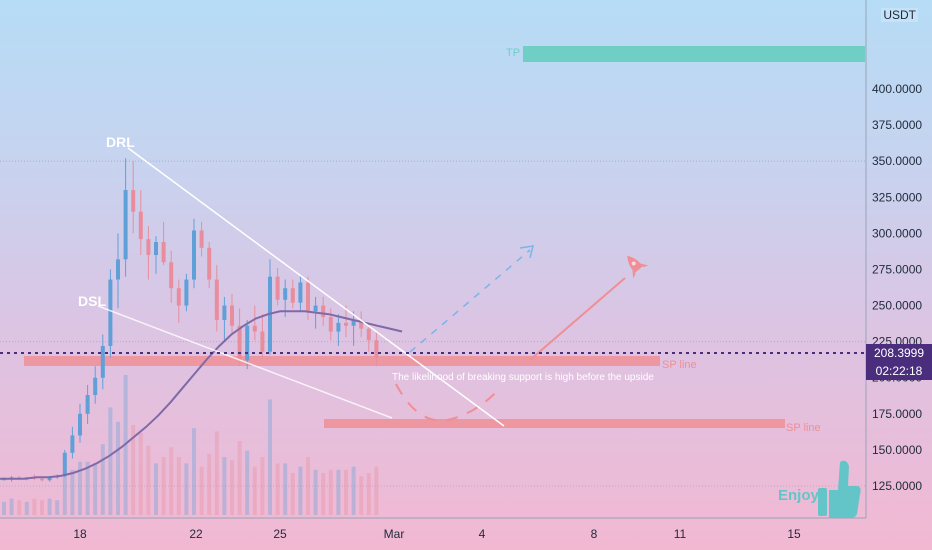 This screenshot has width=932, height=550. What do you see at coordinates (839, 489) in the screenshot?
I see `thumbs-up-icon` at bounding box center [839, 489].